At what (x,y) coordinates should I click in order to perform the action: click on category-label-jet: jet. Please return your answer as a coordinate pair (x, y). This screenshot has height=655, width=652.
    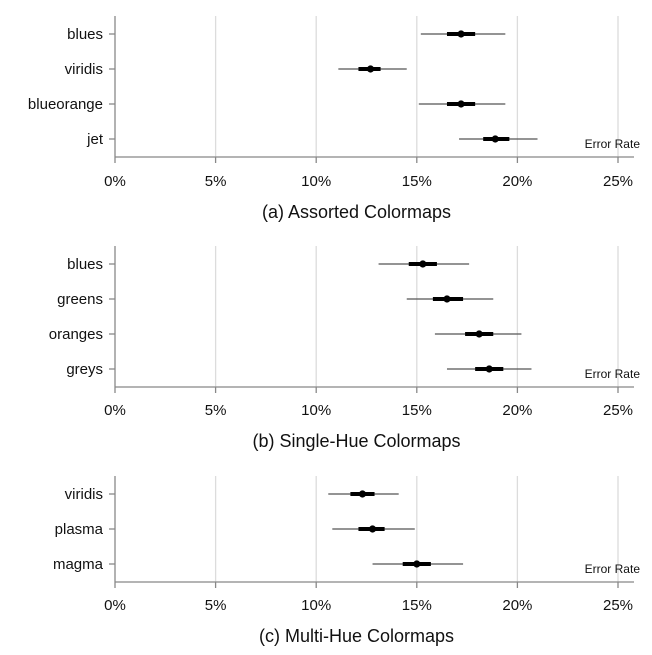
    Looking at the image, I should click on (95, 139).